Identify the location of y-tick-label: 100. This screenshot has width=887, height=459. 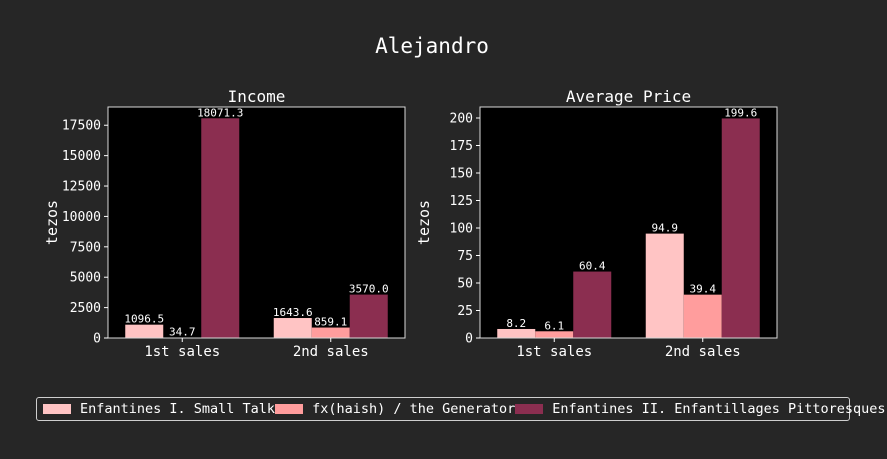
(461, 229).